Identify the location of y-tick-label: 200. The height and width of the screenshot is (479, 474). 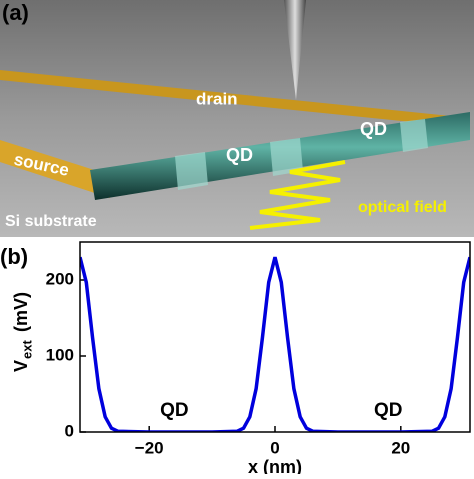
(60, 278).